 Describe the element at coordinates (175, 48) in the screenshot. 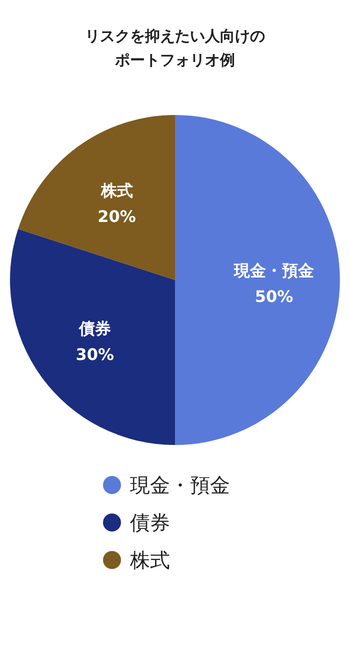

I see `chart-title: リスクを抑えたい人向けのポートフォリオ例` at that location.